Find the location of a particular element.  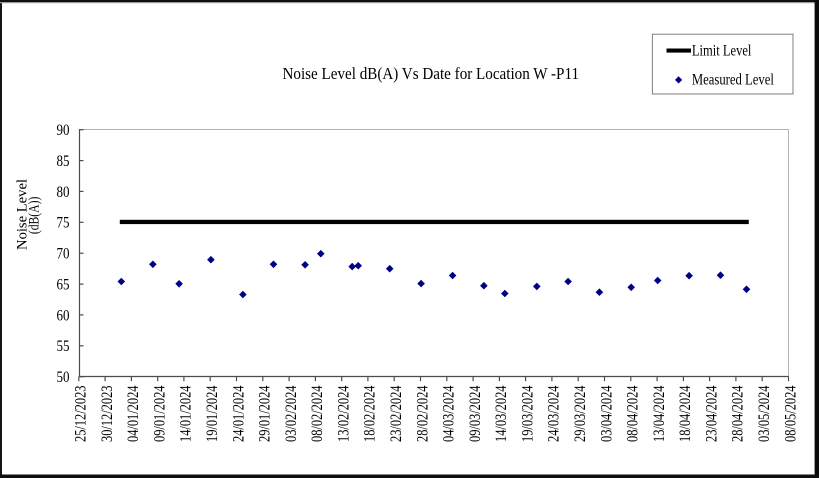

svg-text: 29/01/2024 is located at coordinates (265, 413).